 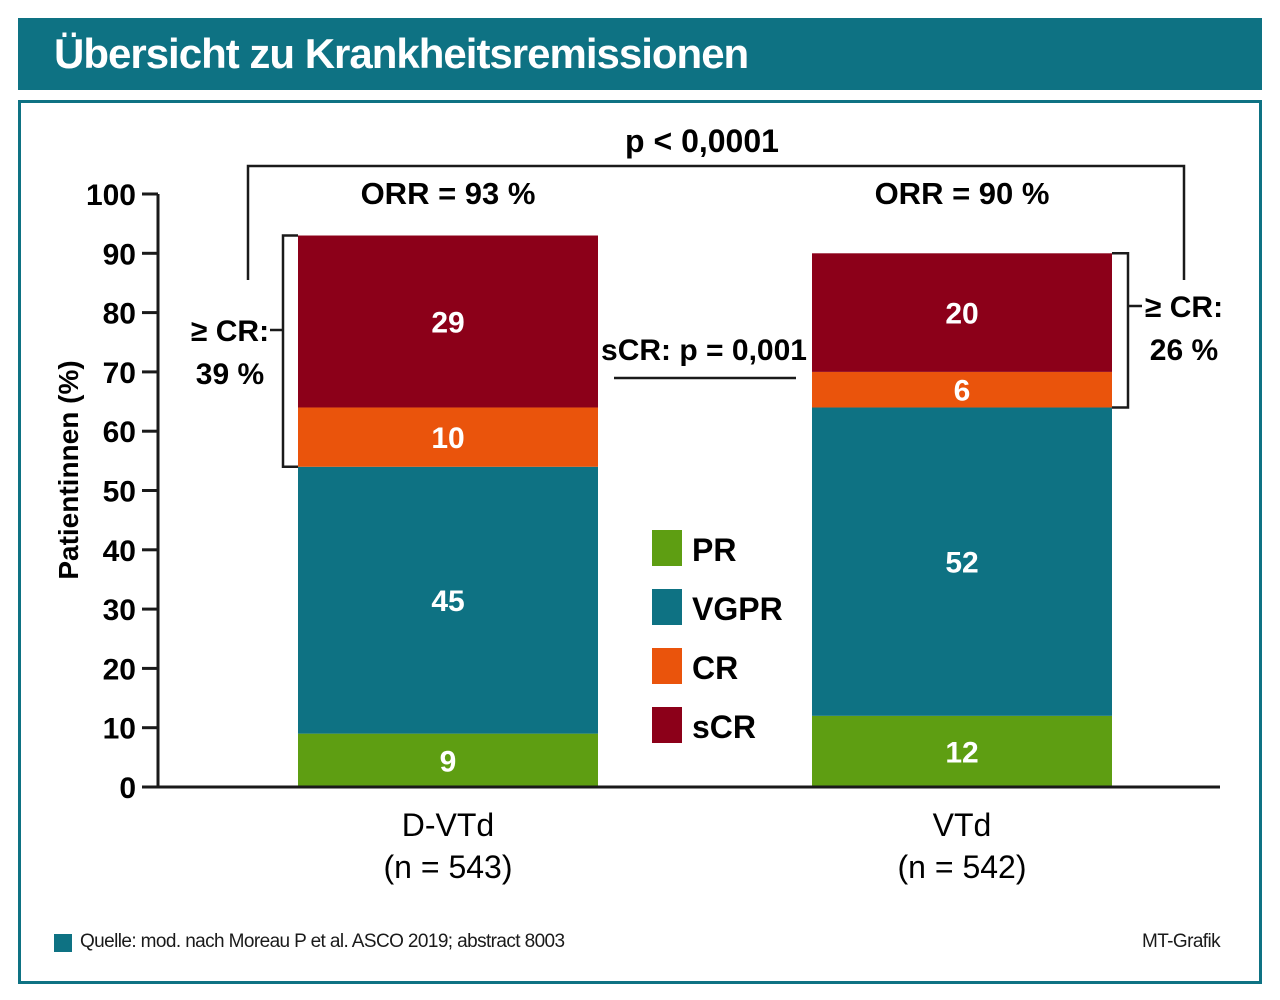 I want to click on data-label-d-vtd-scr: 29, so click(x=447, y=322).